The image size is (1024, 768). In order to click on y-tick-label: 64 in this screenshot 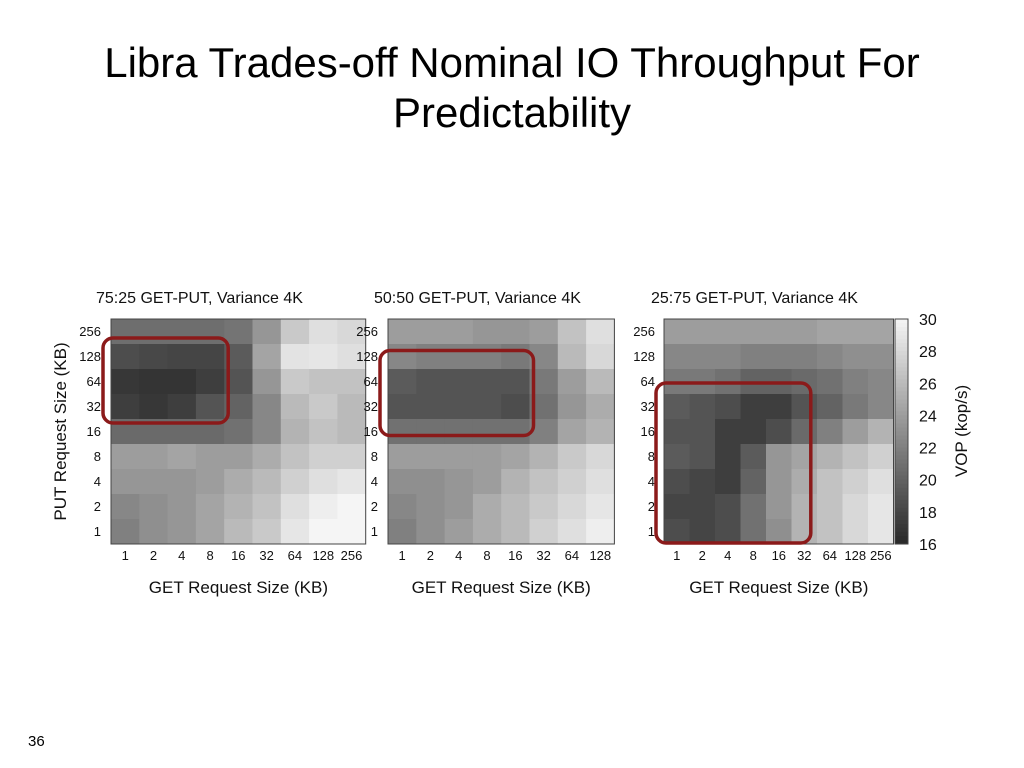, I will do `click(371, 381)`.